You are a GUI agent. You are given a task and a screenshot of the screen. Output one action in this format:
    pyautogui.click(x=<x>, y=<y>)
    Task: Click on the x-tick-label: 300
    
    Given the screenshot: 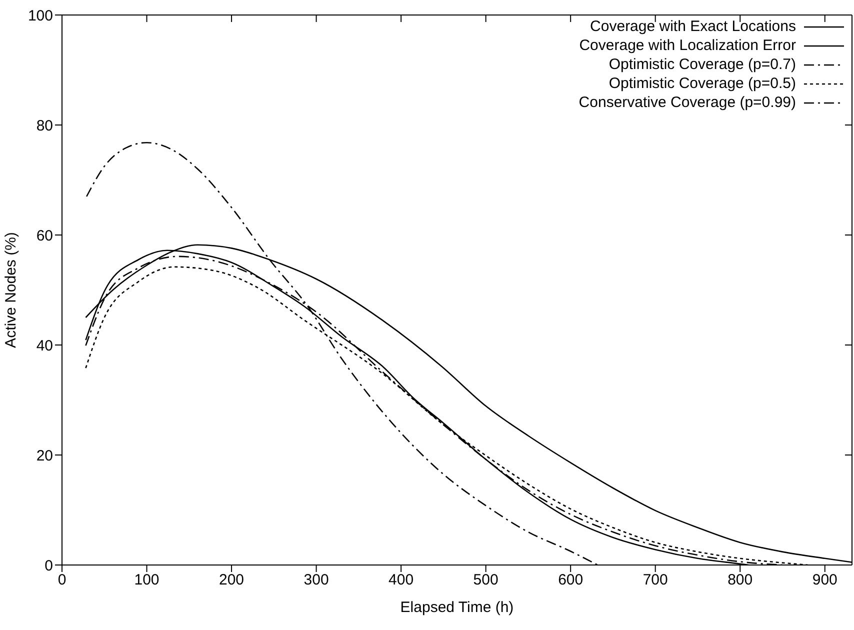 What is the action you would take?
    pyautogui.click(x=316, y=580)
    